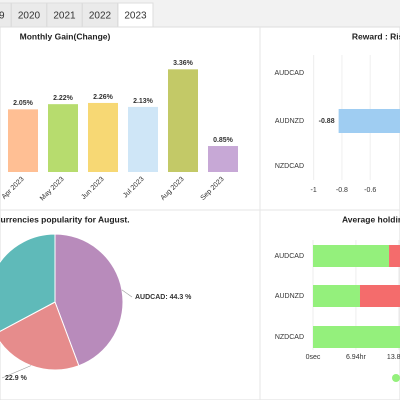 Image resolution: width=400 pixels, height=400 pixels. Describe the element at coordinates (327, 121) in the screenshot. I see `value-label: -0.88` at that location.